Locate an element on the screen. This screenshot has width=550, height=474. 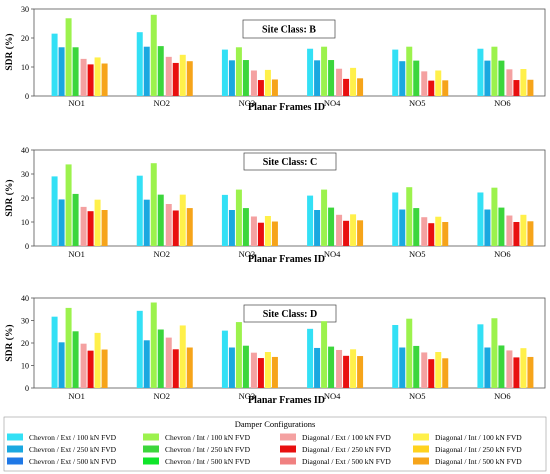
legend-label: Chevron / Ext / 250 kN FVD is located at coordinates (73, 449).